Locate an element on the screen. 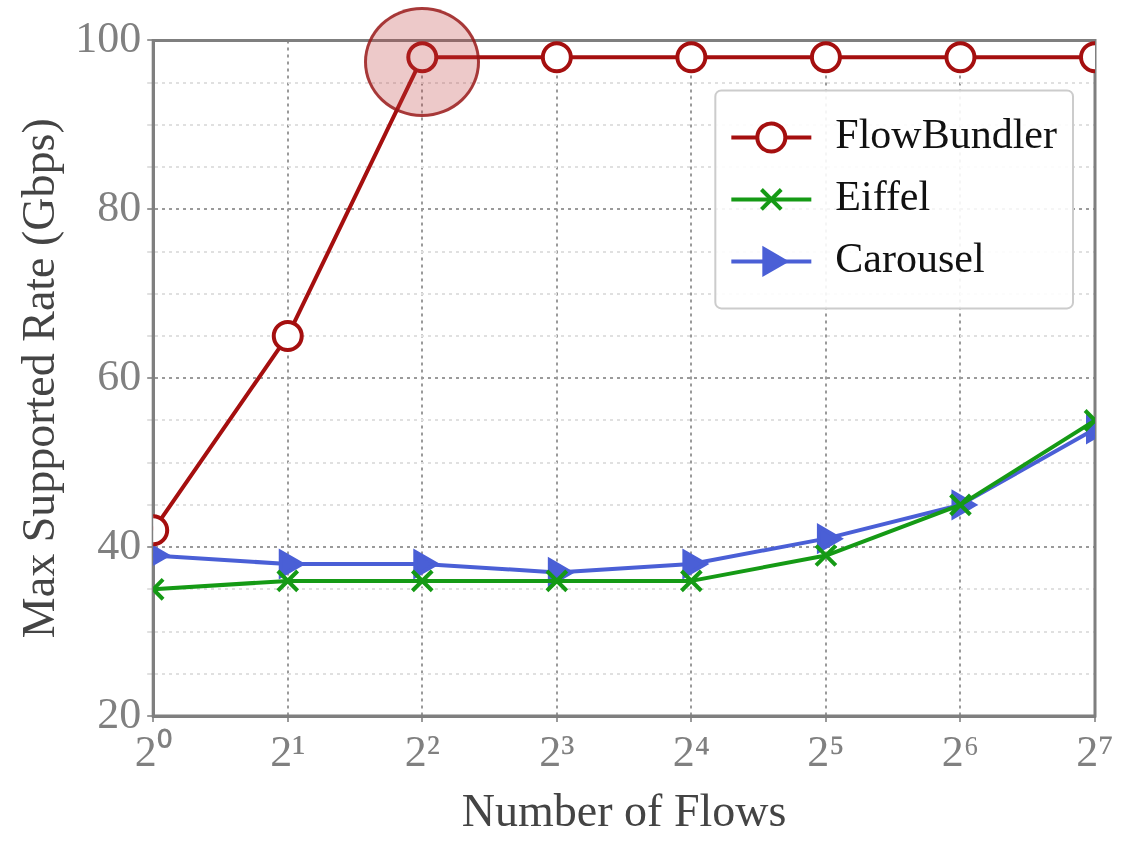 This screenshot has width=1137, height=850. x-tick-label: 2² is located at coordinates (422, 751).